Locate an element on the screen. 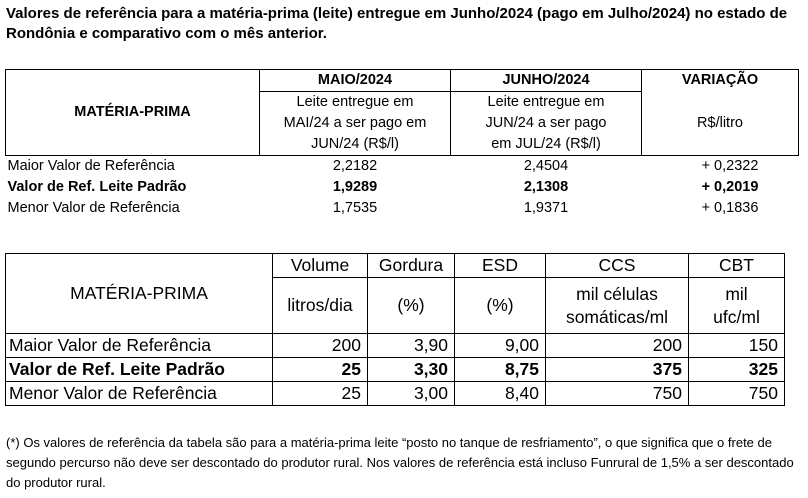  junho-value: 2,4504 is located at coordinates (546, 166).